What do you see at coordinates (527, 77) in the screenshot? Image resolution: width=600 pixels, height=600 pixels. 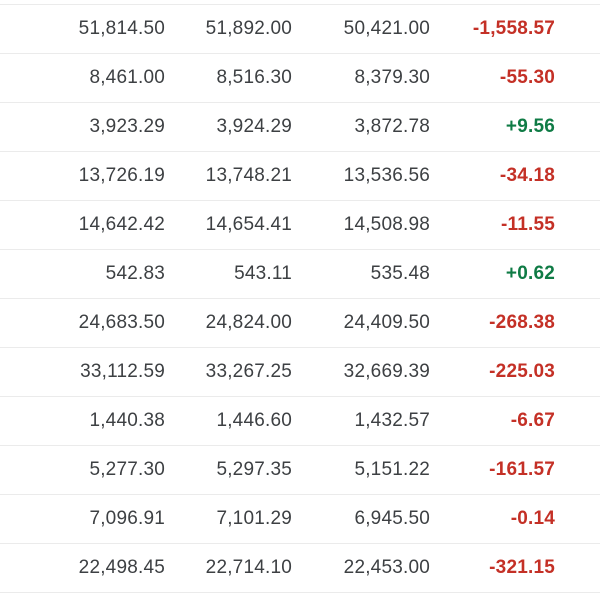 I see `change-cell: -55.30` at bounding box center [527, 77].